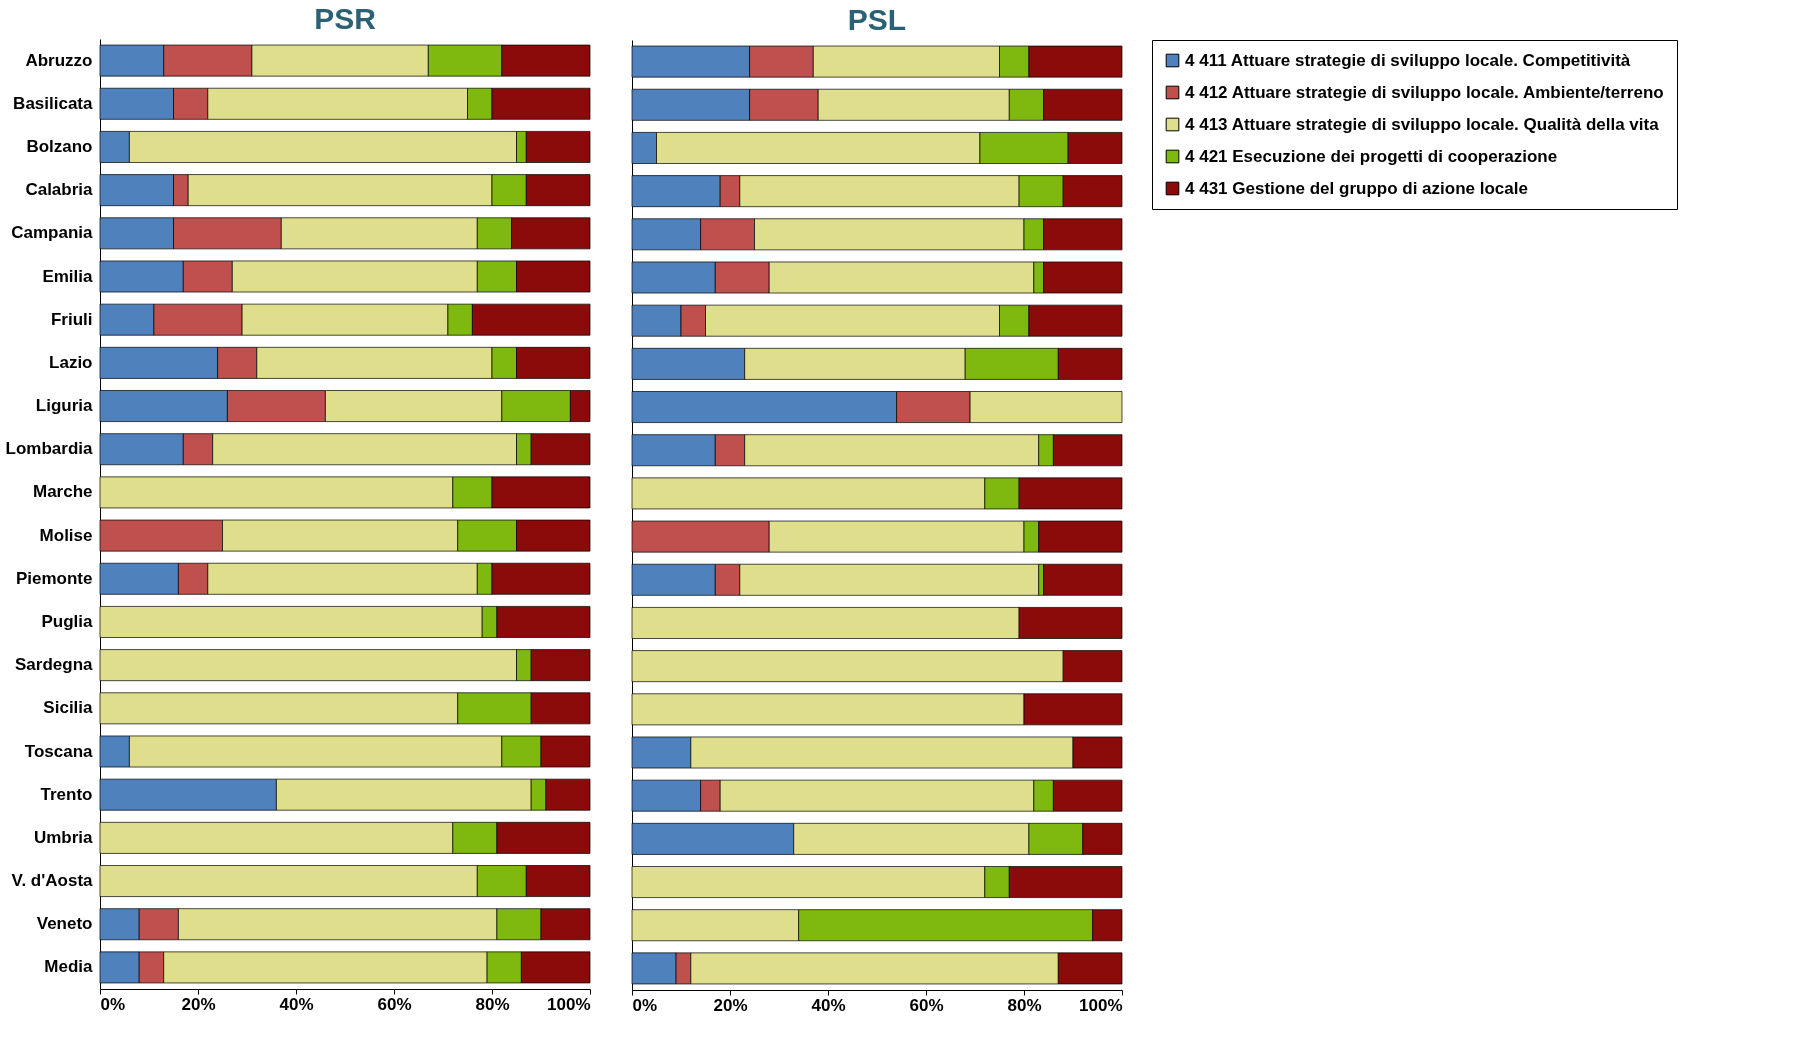 This screenshot has height=1064, width=1818. Describe the element at coordinates (64, 924) in the screenshot. I see `y-tick-label: Veneto` at that location.